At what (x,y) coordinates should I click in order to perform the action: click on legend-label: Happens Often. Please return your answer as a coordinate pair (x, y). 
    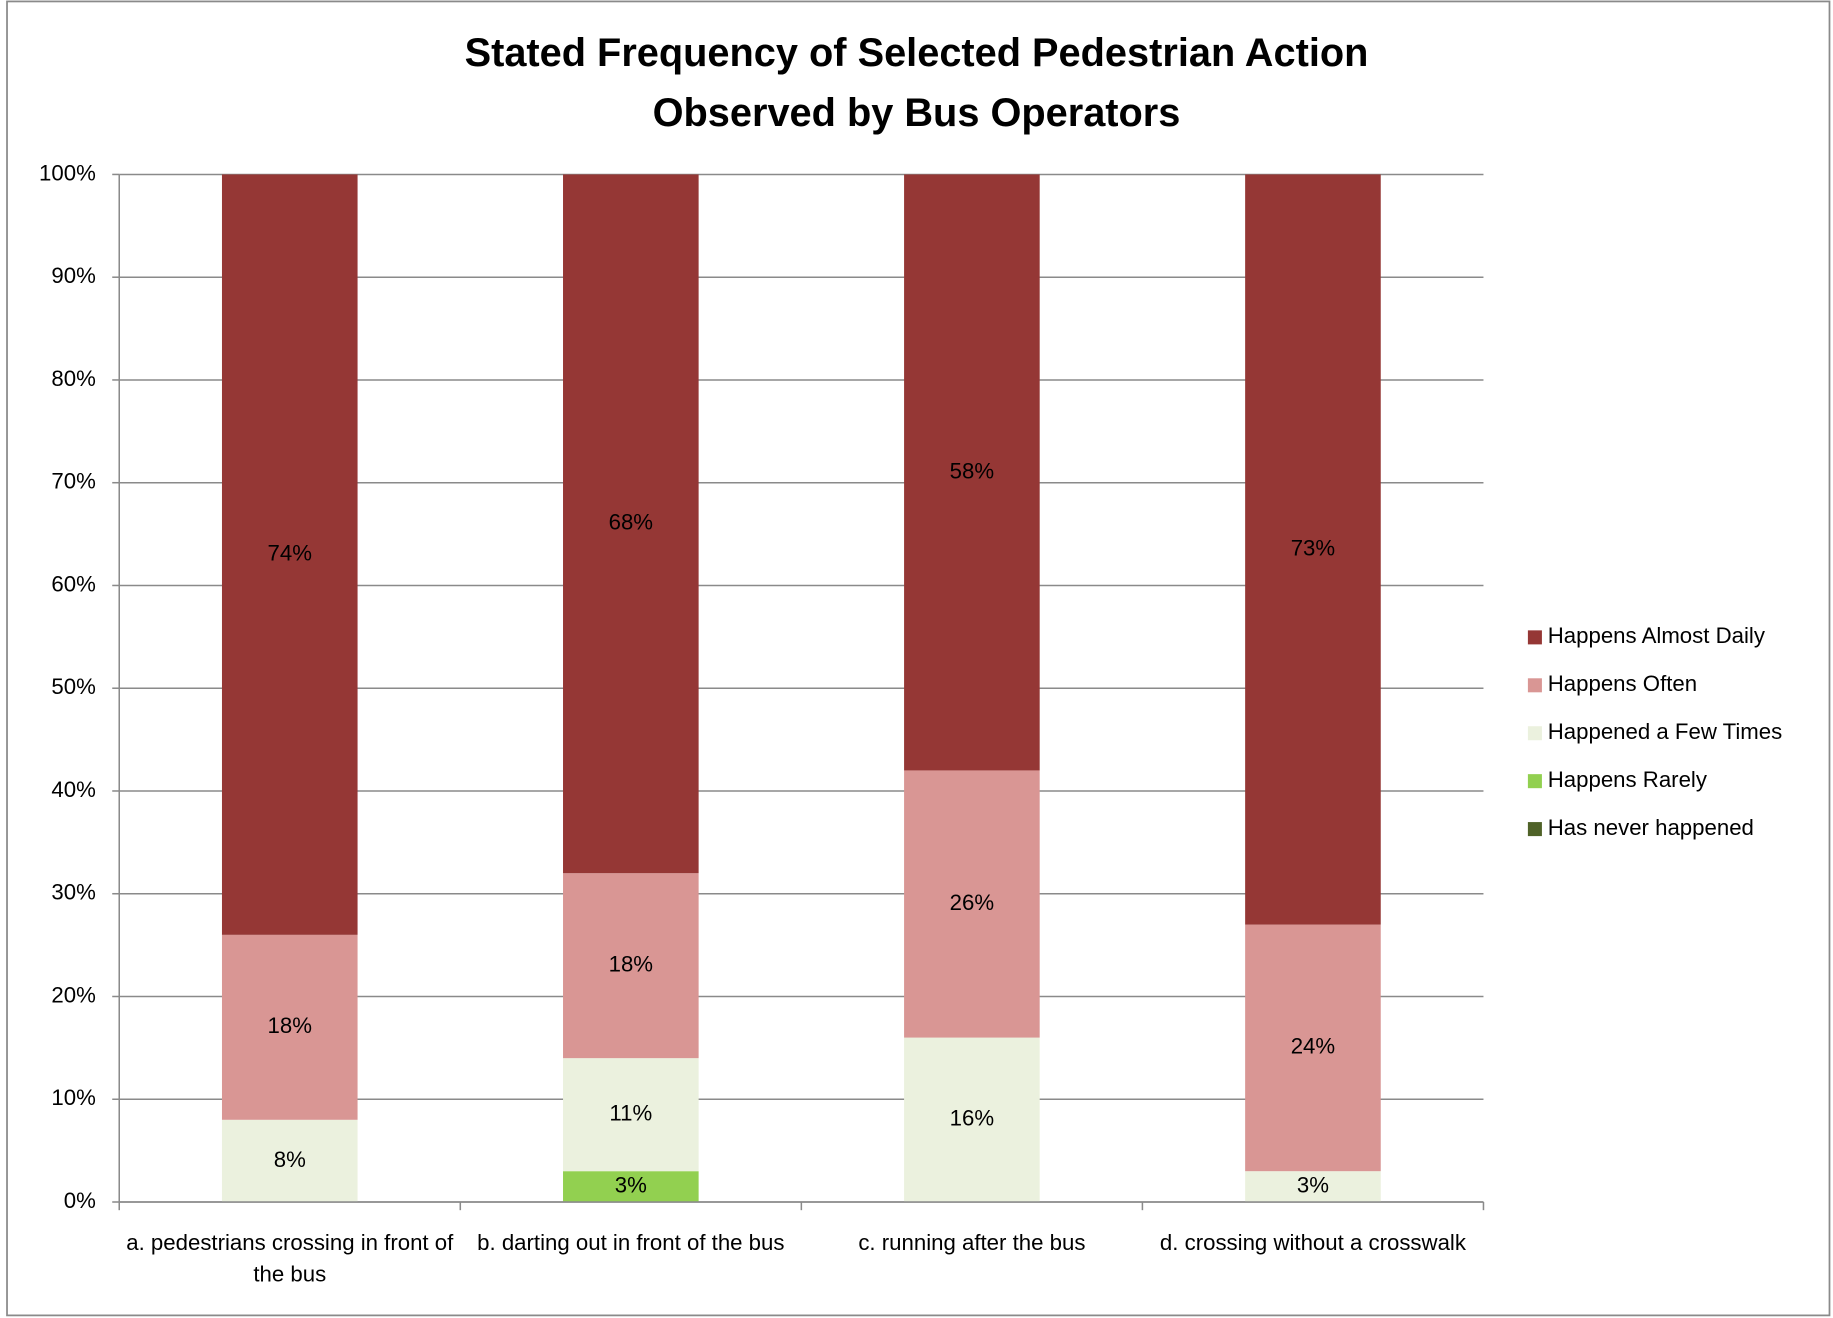
    Looking at the image, I should click on (1622, 683).